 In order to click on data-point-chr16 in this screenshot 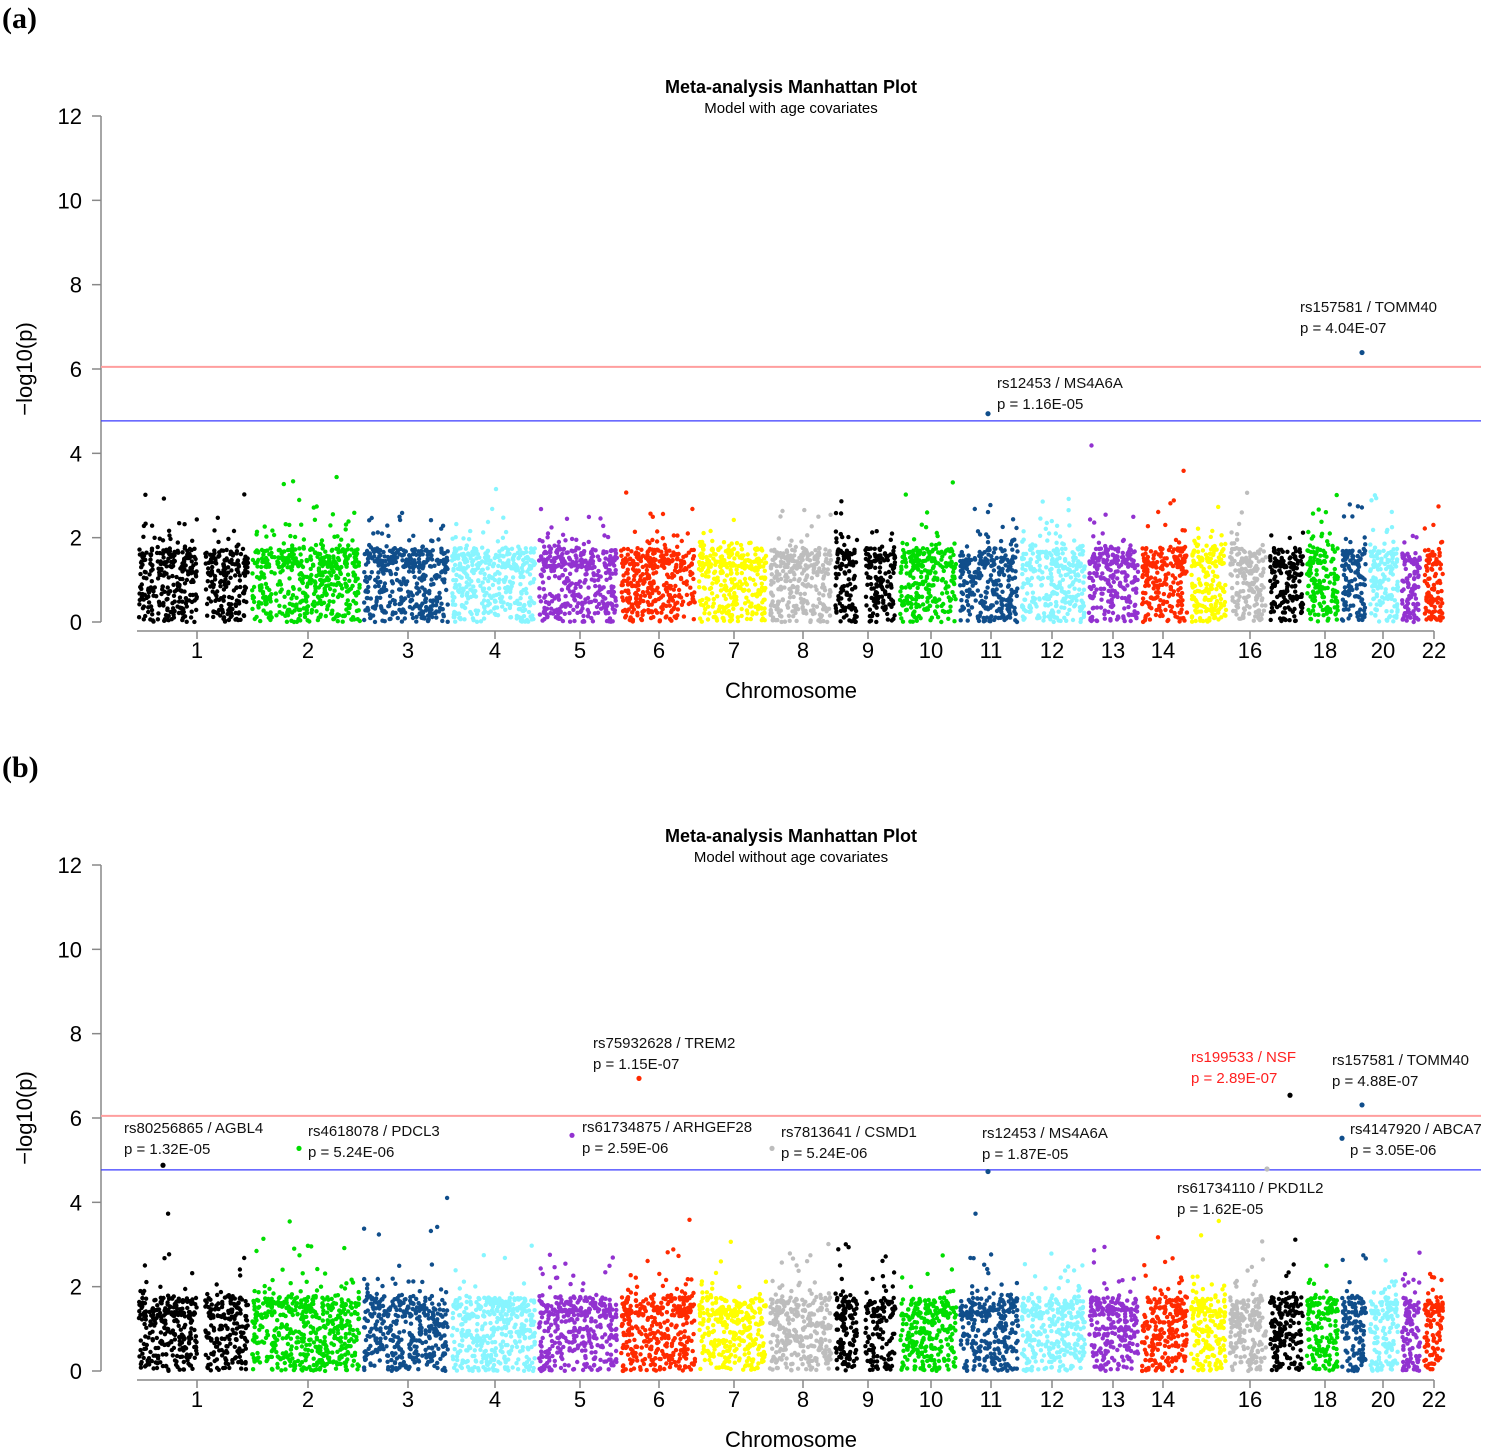, I will do `click(1244, 597)`.